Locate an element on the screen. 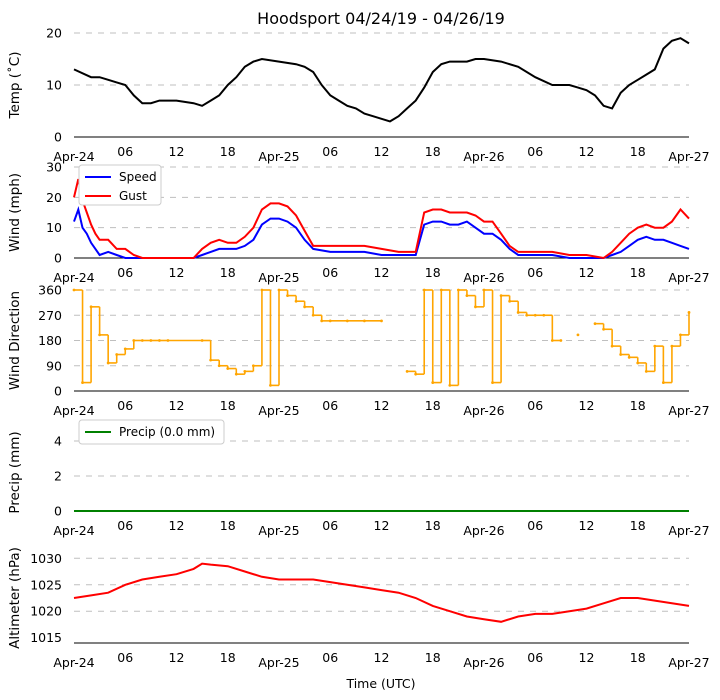 The width and height of the screenshot is (720, 700). y-axis-label: Temp (˚C) is located at coordinates (14, 86).